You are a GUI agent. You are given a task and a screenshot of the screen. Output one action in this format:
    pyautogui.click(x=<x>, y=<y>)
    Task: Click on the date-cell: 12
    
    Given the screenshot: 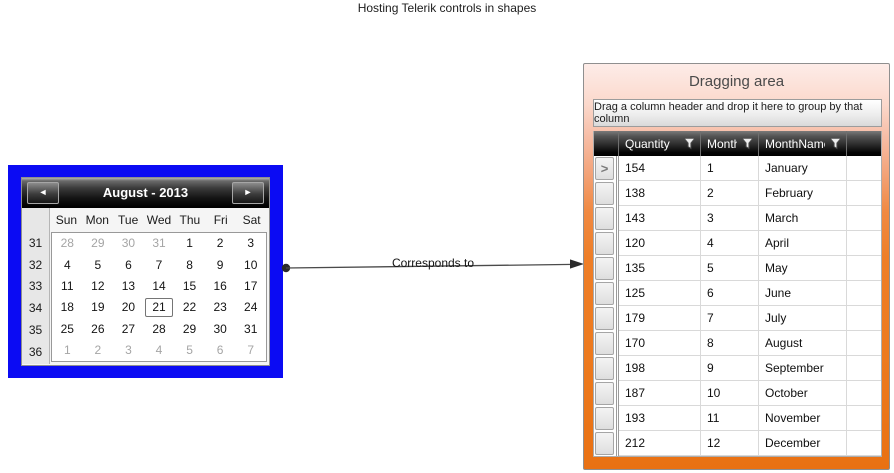 What is the action you would take?
    pyautogui.click(x=98, y=285)
    